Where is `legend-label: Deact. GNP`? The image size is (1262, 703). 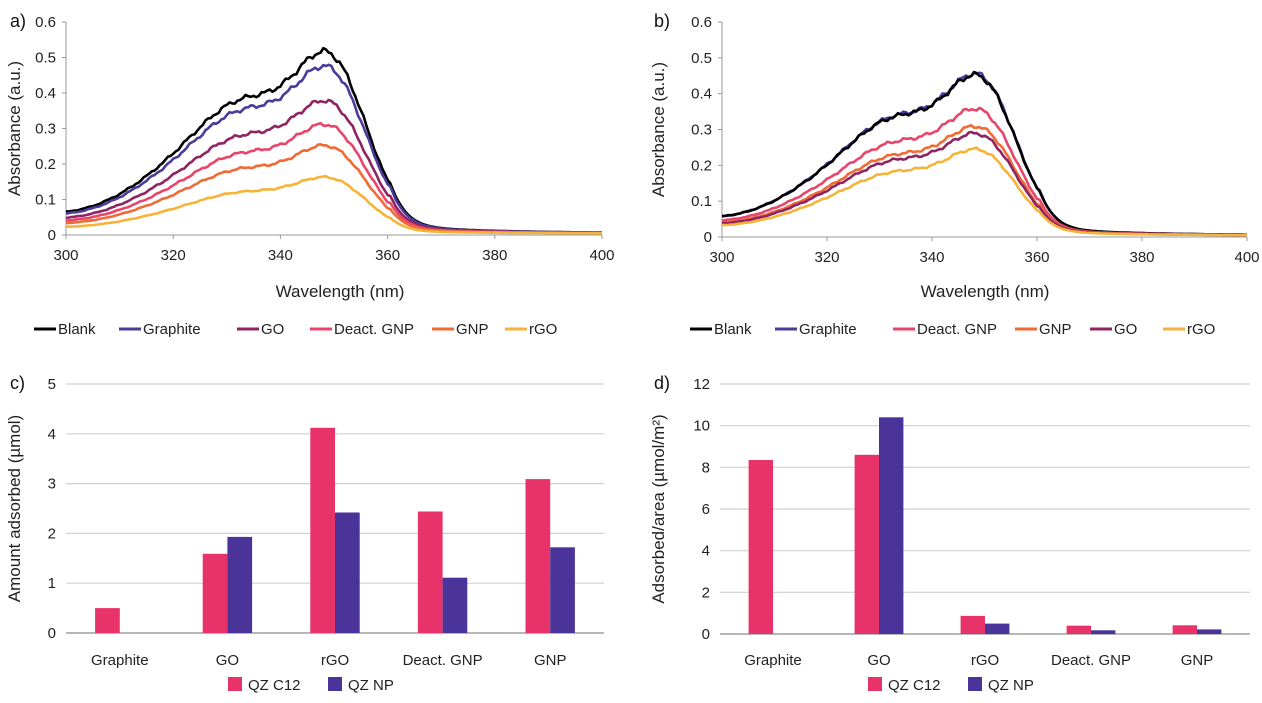 legend-label: Deact. GNP is located at coordinates (374, 329).